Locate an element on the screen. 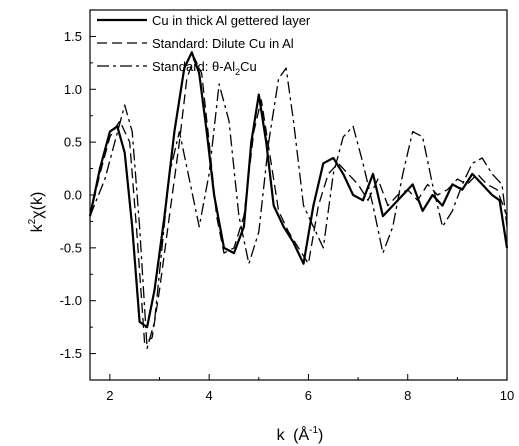  legend-entry-dilute: Standard: Dilute Cu in Al is located at coordinates (223, 43).